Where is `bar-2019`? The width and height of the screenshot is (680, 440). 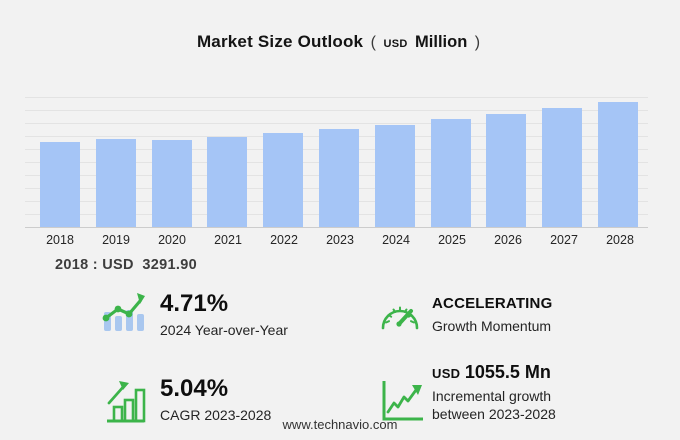 bar-2019 is located at coordinates (115, 182).